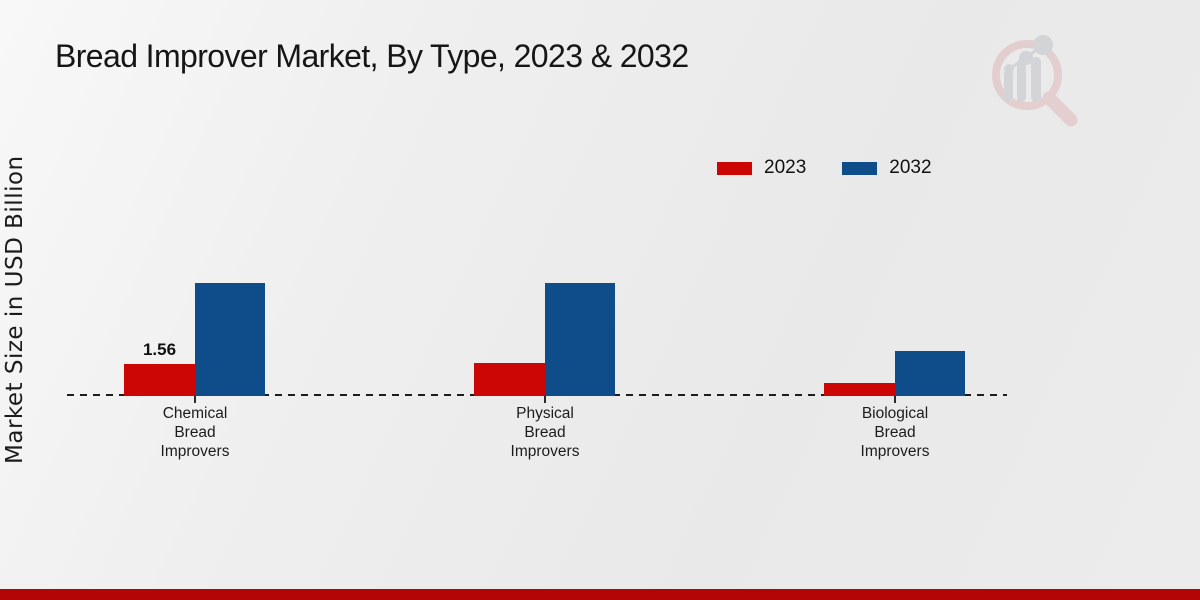 Image resolution: width=1200 pixels, height=600 pixels. Describe the element at coordinates (910, 167) in the screenshot. I see `legend-label-2032: 2032` at that location.